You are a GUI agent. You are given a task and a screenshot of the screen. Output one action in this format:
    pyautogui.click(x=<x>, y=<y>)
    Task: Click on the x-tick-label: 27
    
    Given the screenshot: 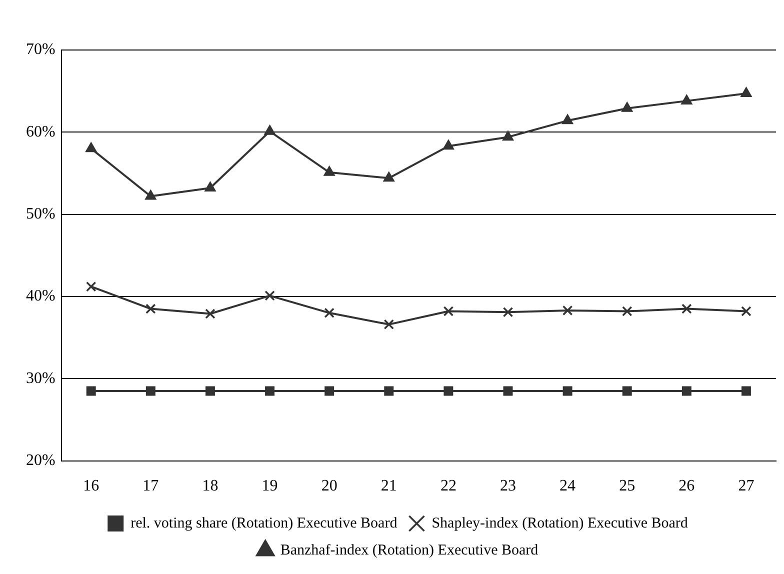 What is the action you would take?
    pyautogui.click(x=746, y=486)
    